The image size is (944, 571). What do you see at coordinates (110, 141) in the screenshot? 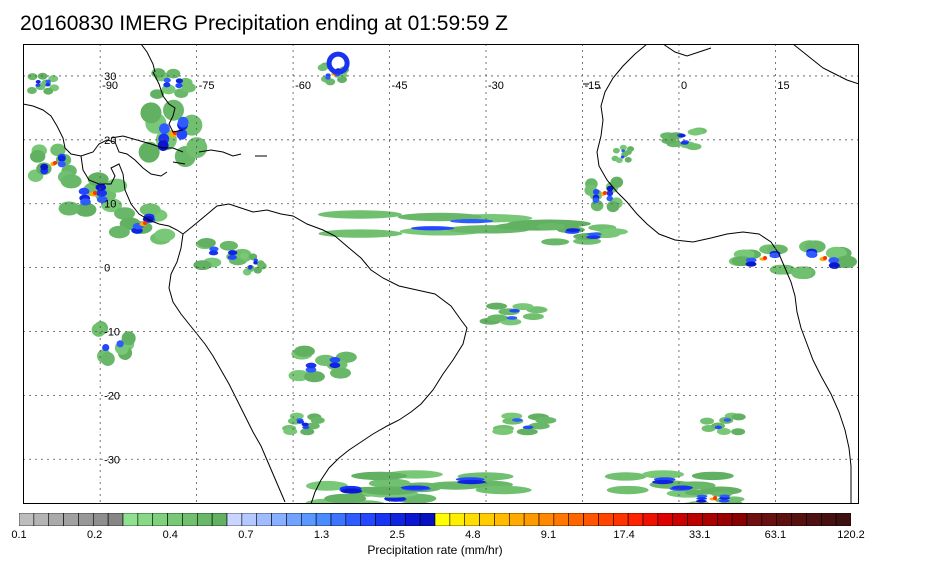
I see `lat-tick-label: 20` at bounding box center [110, 141].